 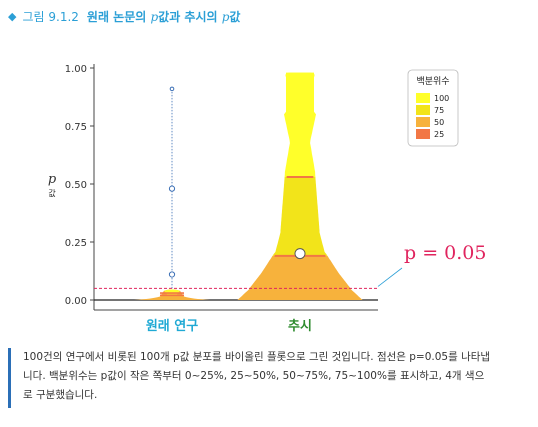 I want to click on threshold-leader-line, so click(x=390, y=277).